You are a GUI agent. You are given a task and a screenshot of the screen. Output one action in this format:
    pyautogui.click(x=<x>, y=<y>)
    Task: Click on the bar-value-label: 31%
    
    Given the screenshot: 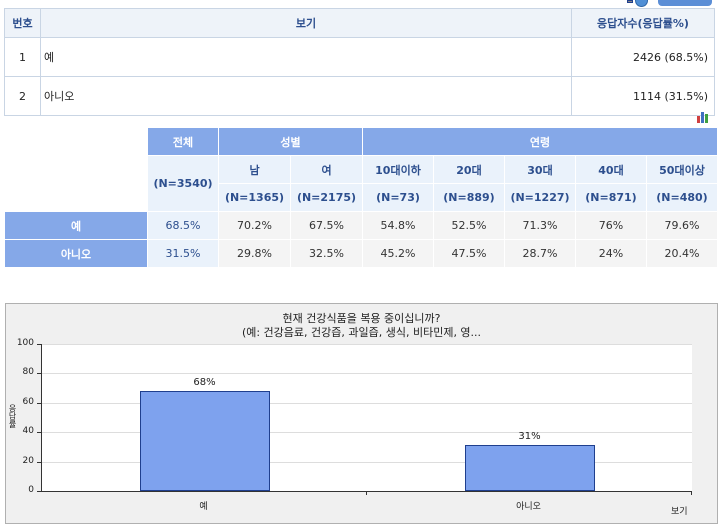 What is the action you would take?
    pyautogui.click(x=529, y=437)
    